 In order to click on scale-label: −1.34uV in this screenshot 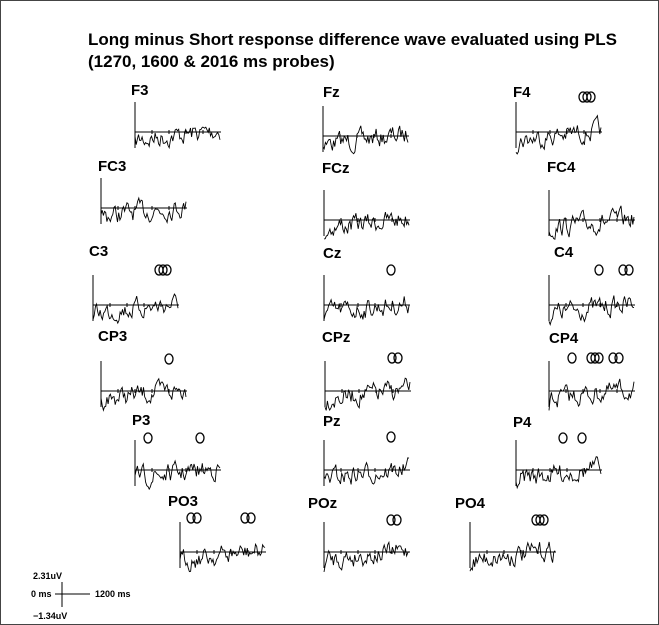, I will do `click(50, 616)`.